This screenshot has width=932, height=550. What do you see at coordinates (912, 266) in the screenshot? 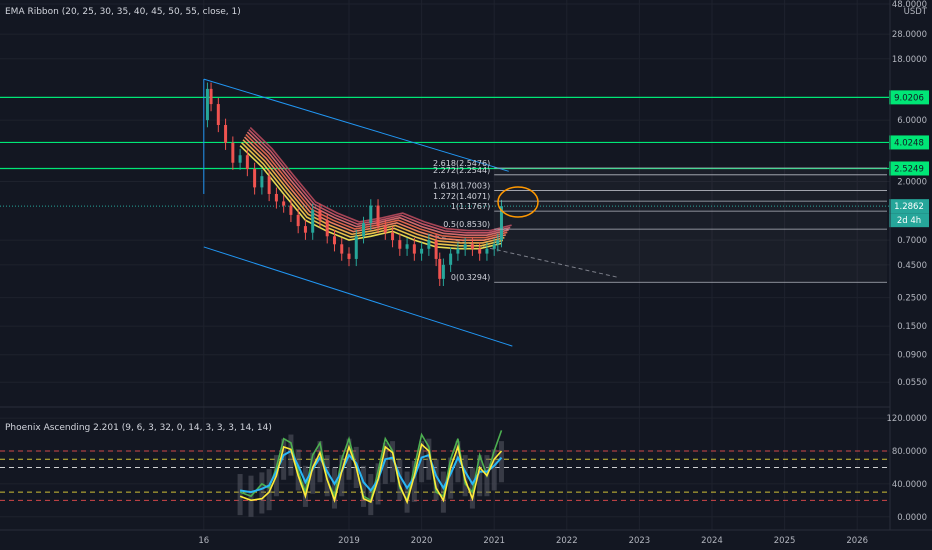
I see `price-tick-label: 0.4500` at bounding box center [912, 266].